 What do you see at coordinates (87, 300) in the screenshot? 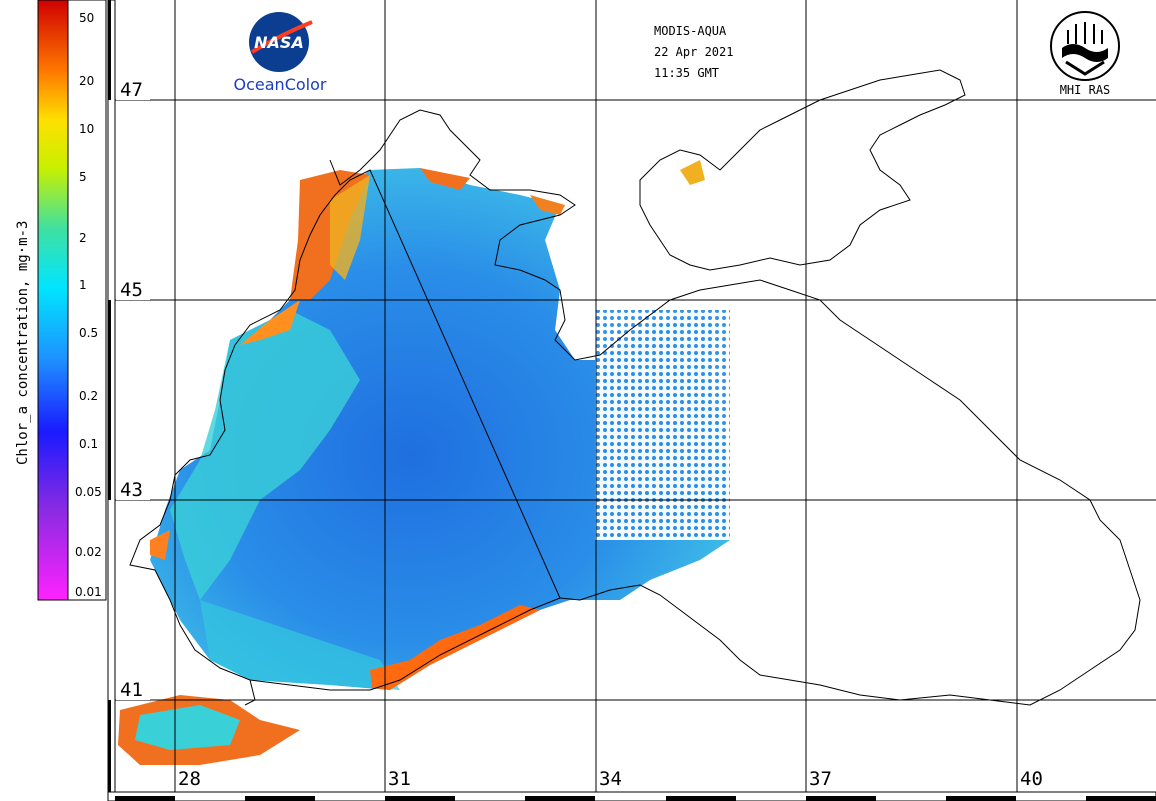
I see `colorbar-tick-panel` at bounding box center [87, 300].